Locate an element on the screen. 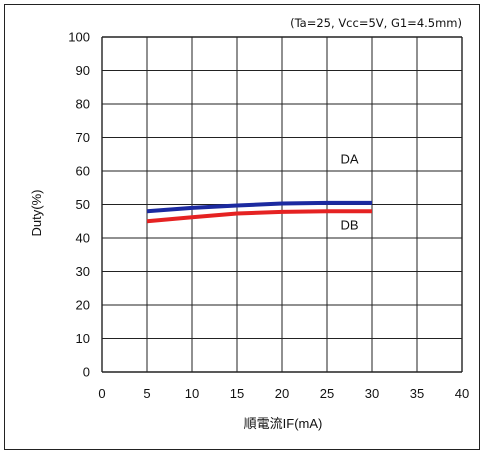  y-tick-label: 50 is located at coordinates (83, 204).